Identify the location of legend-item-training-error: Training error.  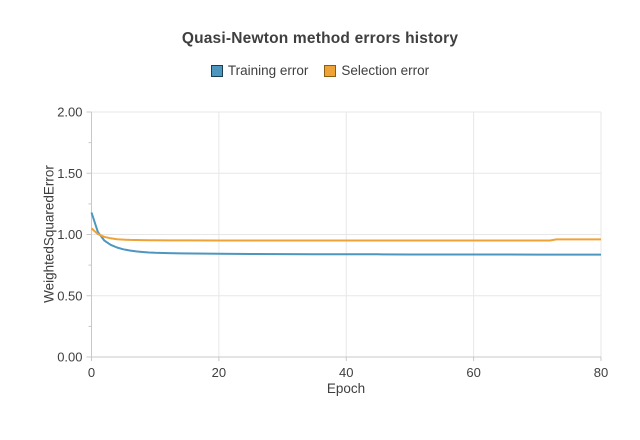
(259, 70).